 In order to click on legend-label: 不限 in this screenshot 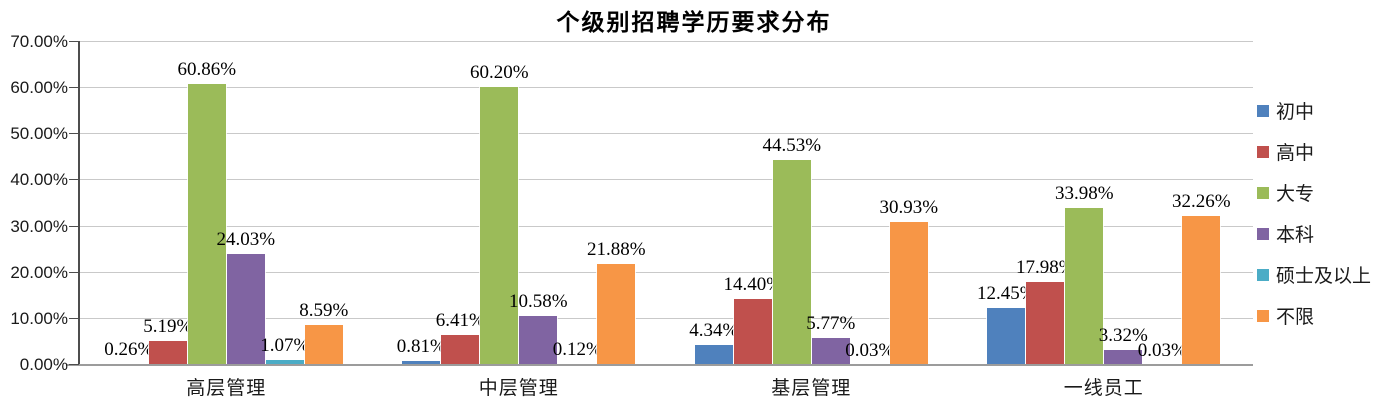, I will do `click(1295, 317)`.